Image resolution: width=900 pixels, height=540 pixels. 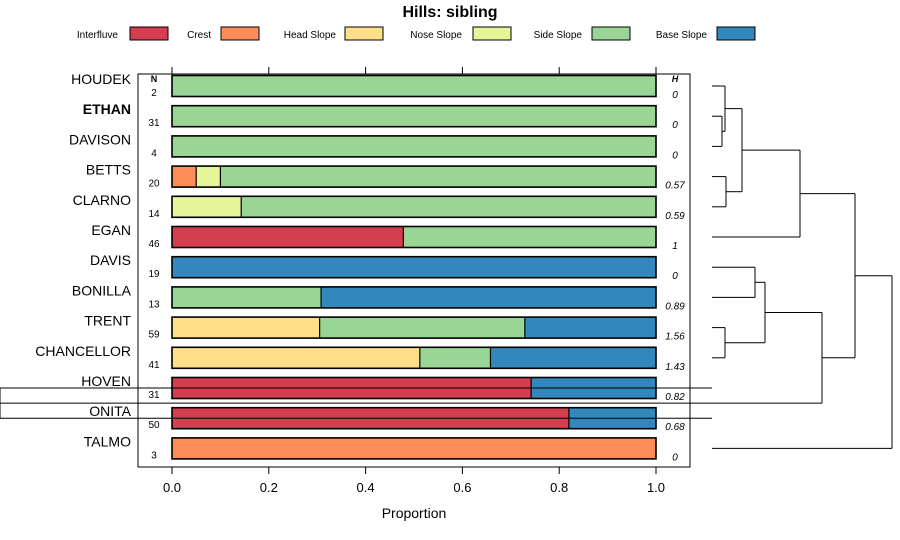 What do you see at coordinates (199, 35) in the screenshot?
I see `legend-label: Crest` at bounding box center [199, 35].